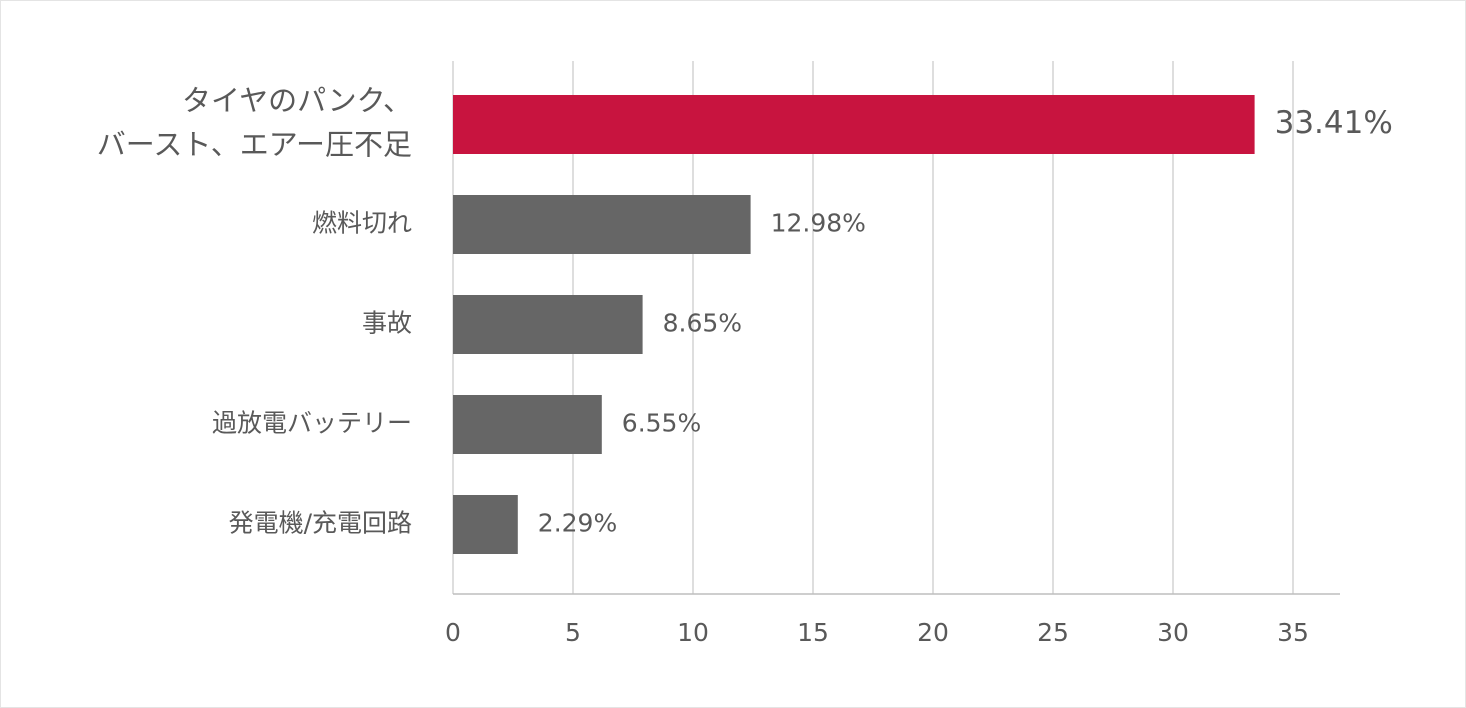 The height and width of the screenshot is (708, 1466). I want to click on category-label: 過放電バッテリー, so click(312, 423).